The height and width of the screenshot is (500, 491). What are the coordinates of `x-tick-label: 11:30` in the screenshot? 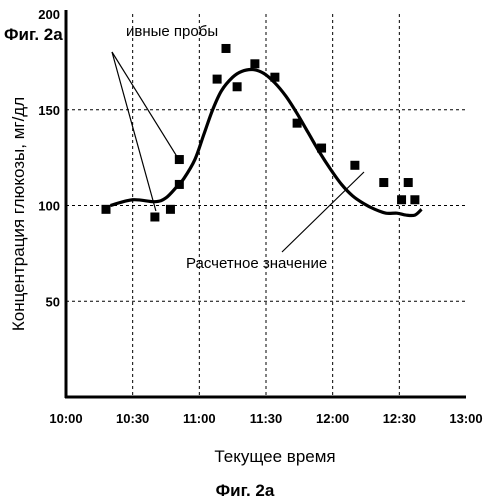 It's located at (266, 418).